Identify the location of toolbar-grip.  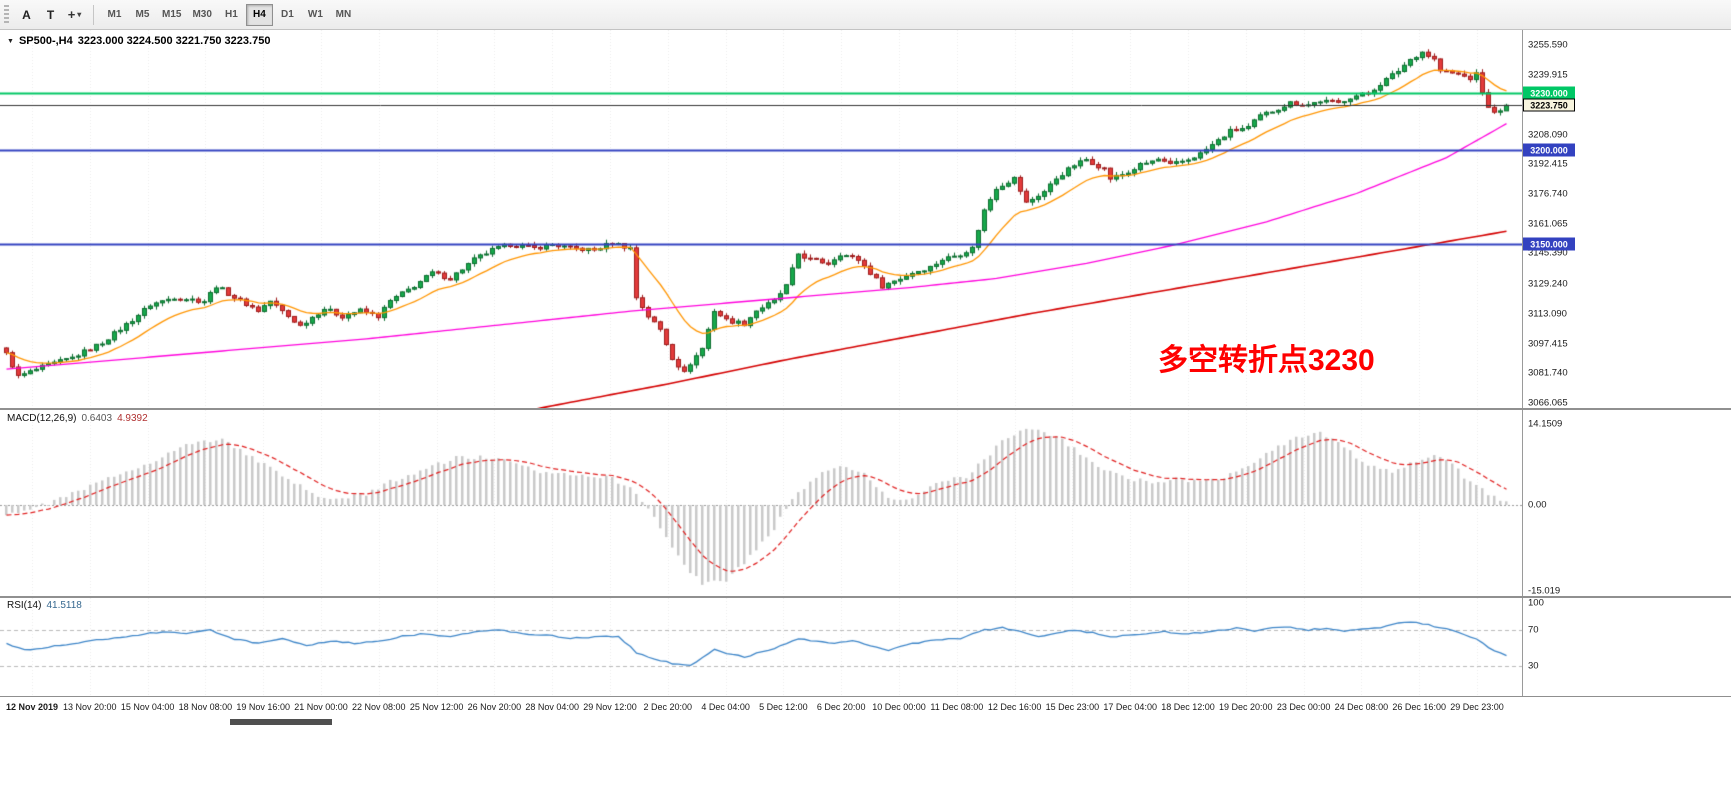
(6, 14).